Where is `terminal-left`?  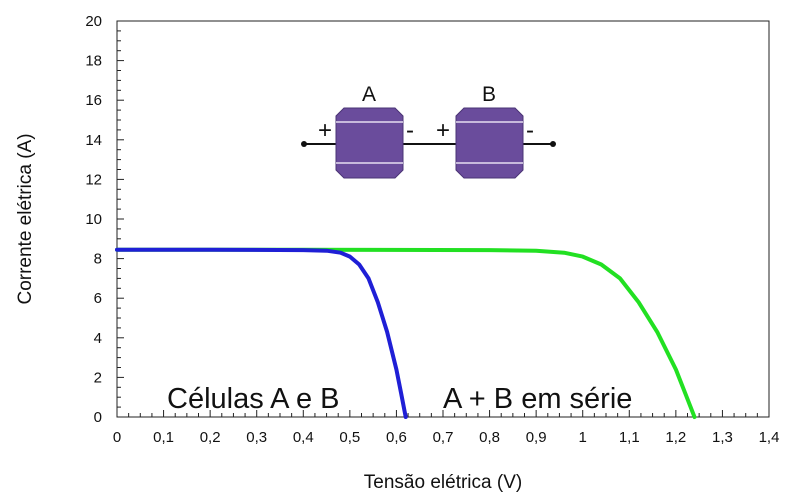
terminal-left is located at coordinates (304, 144).